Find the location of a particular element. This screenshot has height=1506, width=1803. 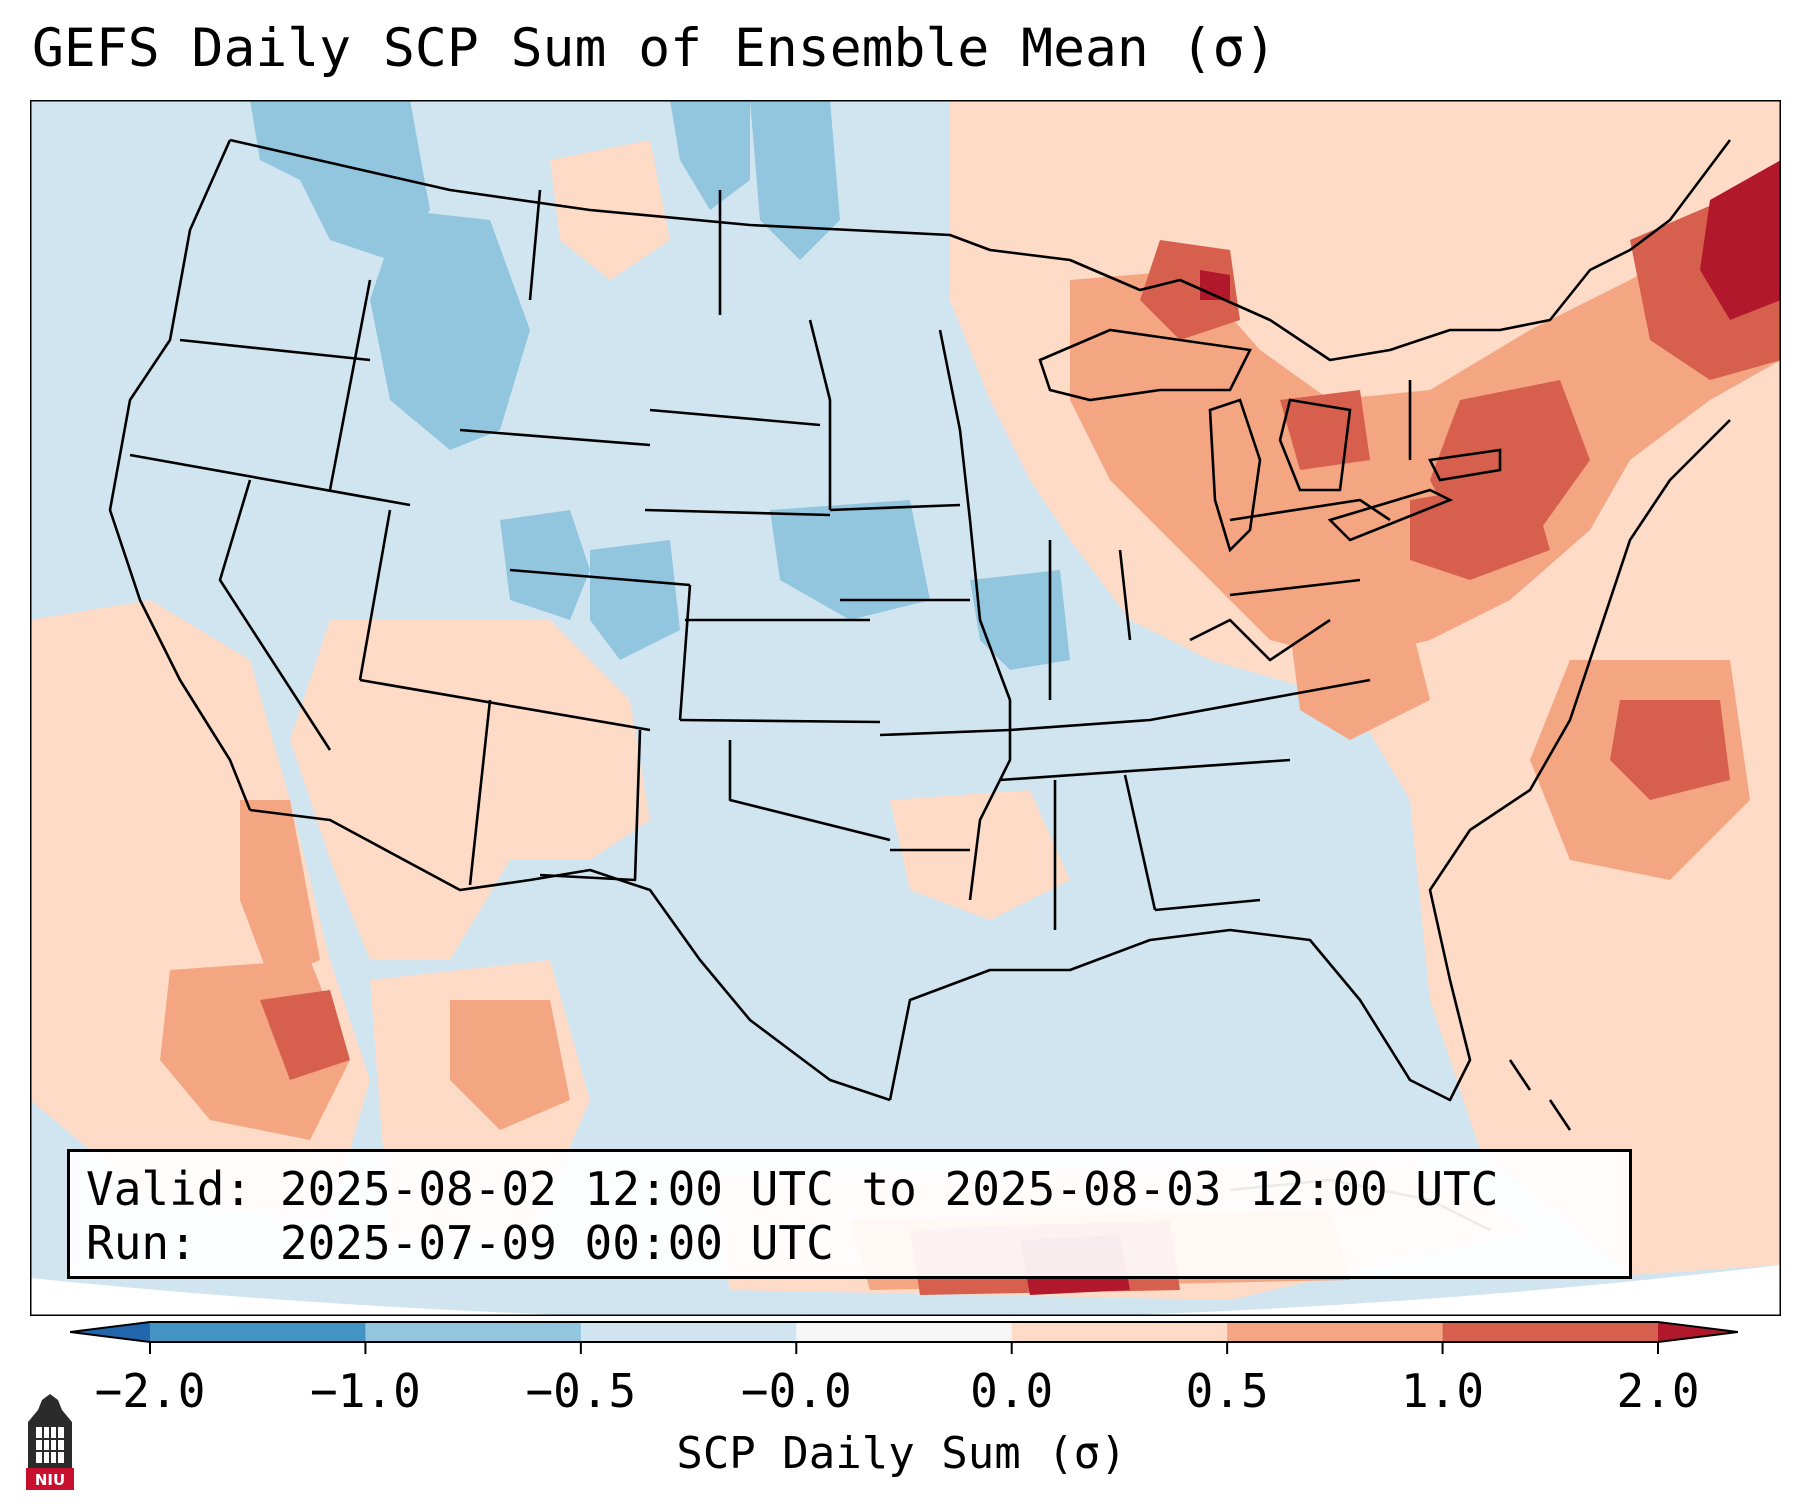

state-line-co-ks is located at coordinates (685, 652).